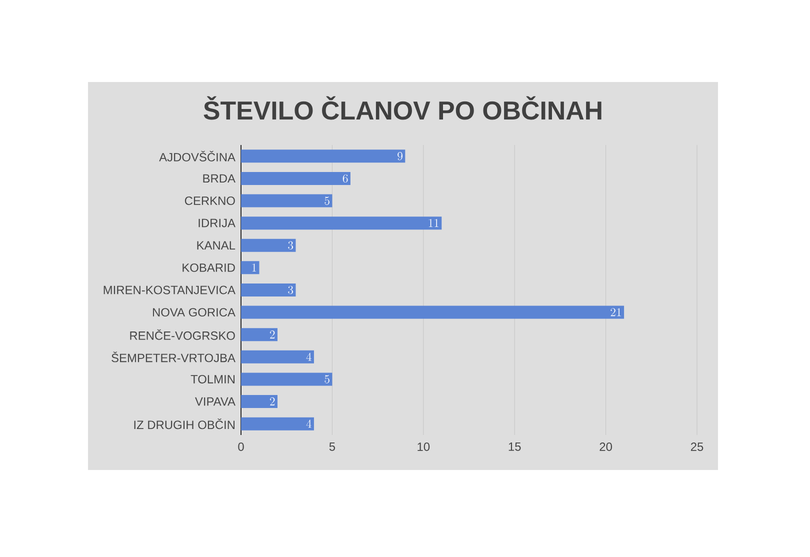  What do you see at coordinates (215, 401) in the screenshot?
I see `y-tick-label: VIPAVA` at bounding box center [215, 401].